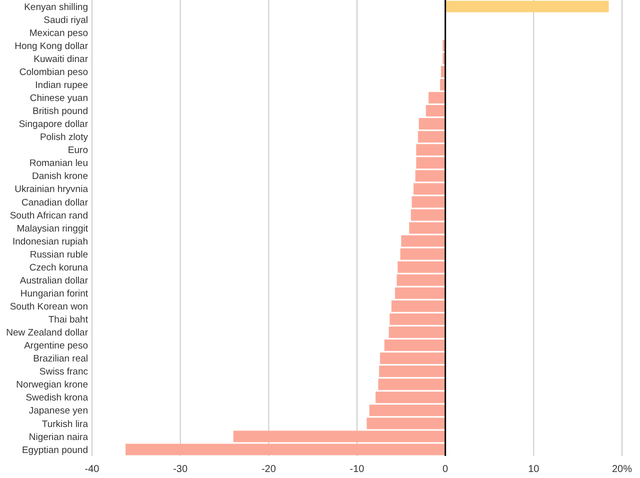 The height and width of the screenshot is (478, 640). Describe the element at coordinates (59, 98) in the screenshot. I see `y-tick-label: Chinese yuan` at that location.